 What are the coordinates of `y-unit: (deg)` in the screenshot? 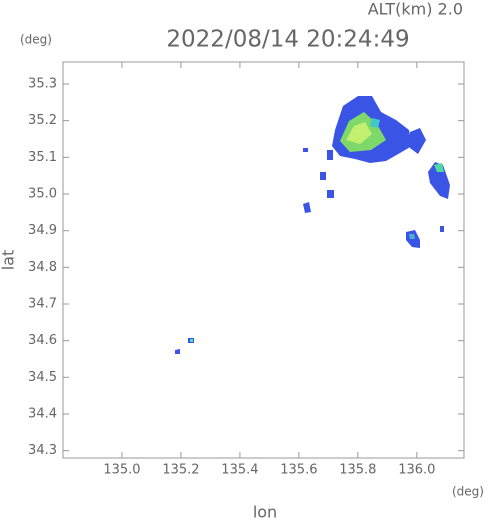 It's located at (36, 40).